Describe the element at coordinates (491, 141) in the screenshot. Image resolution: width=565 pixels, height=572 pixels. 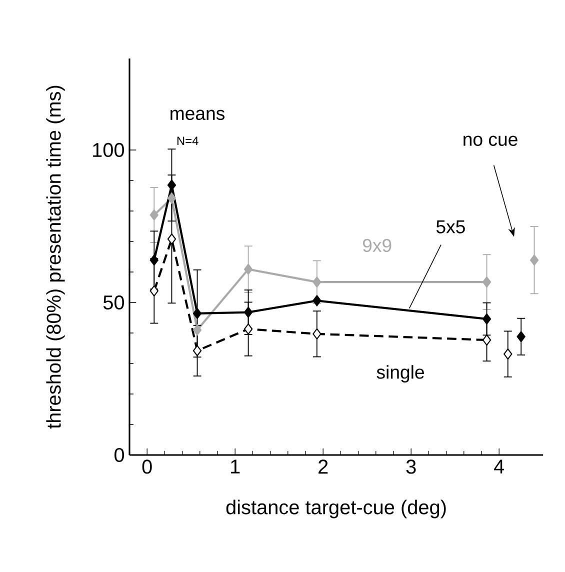
I see `annotation: no cue` at that location.